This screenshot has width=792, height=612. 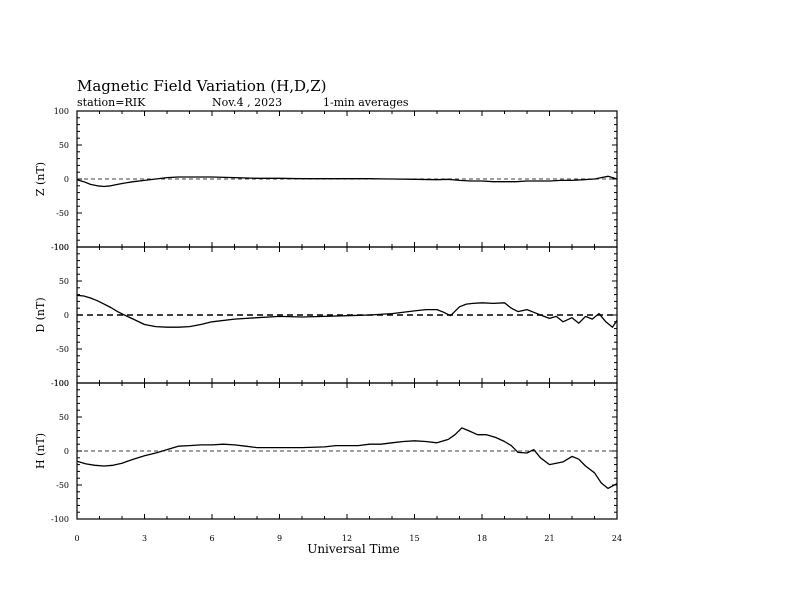 What do you see at coordinates (347, 458) in the screenshot?
I see `series-line-h` at bounding box center [347, 458].